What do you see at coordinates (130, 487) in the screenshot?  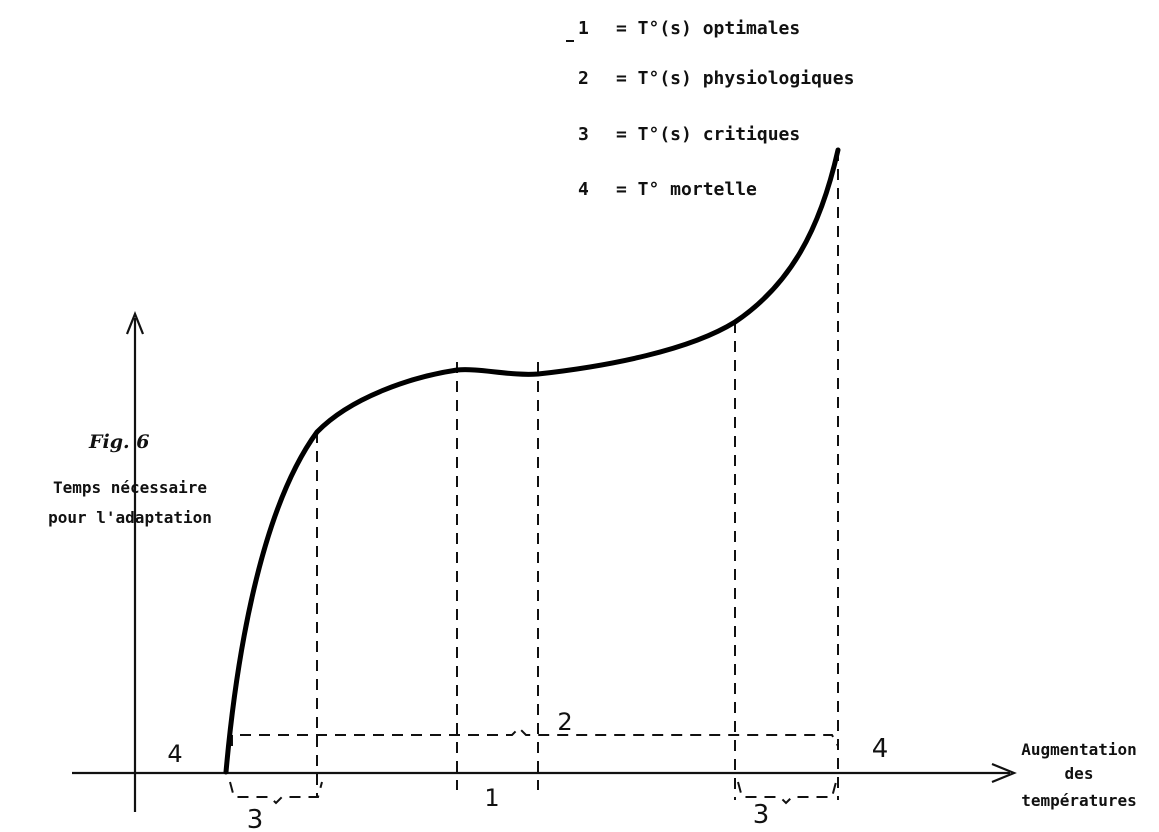 I see `y-axis-label-line1: Temps nécessaire` at bounding box center [130, 487].